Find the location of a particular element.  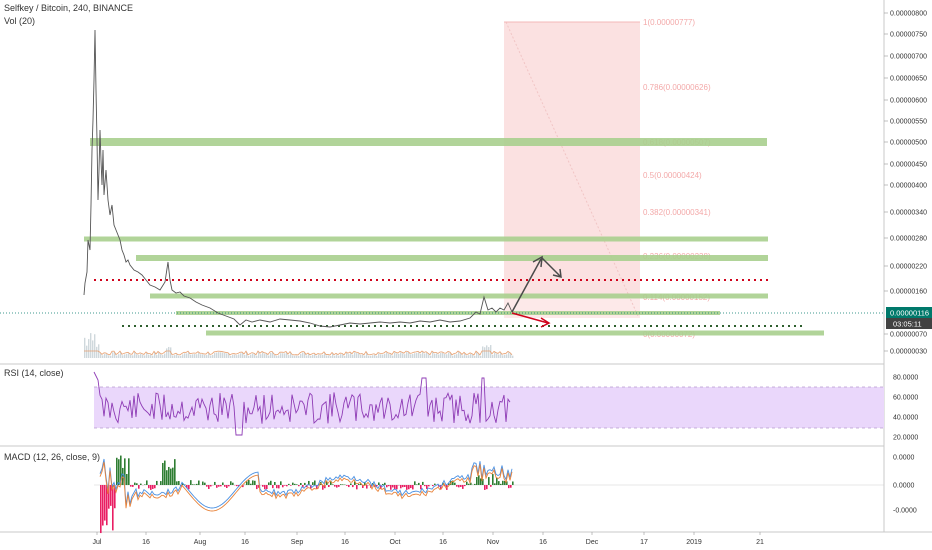

price-badge-label: 0.00000116 is located at coordinates (909, 313).